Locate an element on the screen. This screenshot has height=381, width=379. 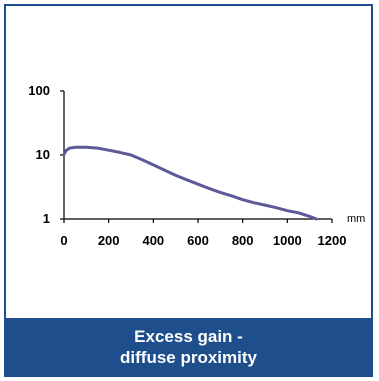
x-tick-label: 600 is located at coordinates (198, 240).